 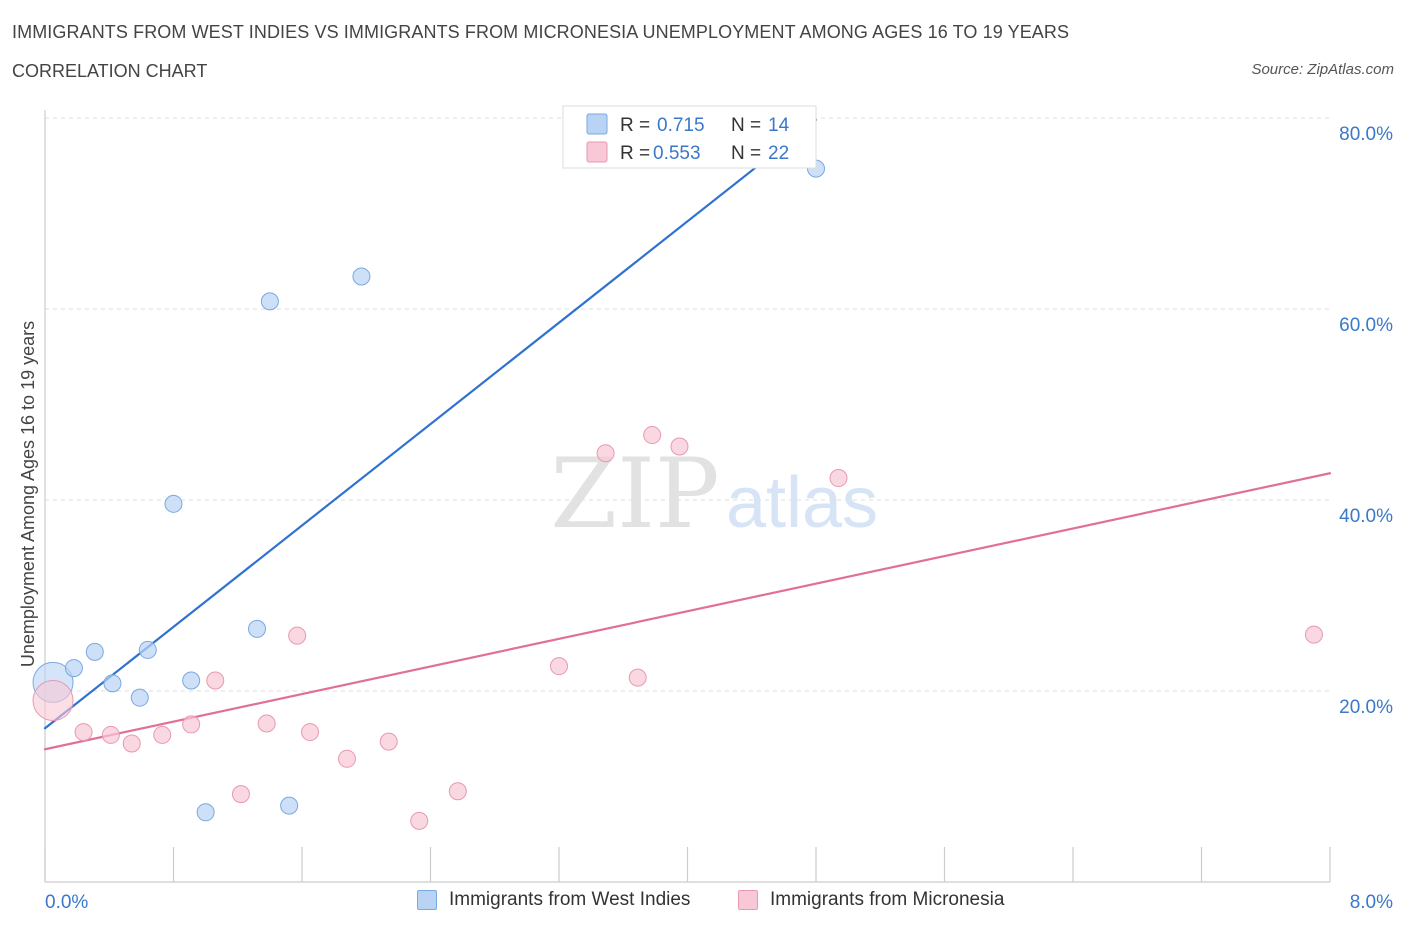 What do you see at coordinates (597, 152) in the screenshot?
I see `legend-swatch-pink` at bounding box center [597, 152].